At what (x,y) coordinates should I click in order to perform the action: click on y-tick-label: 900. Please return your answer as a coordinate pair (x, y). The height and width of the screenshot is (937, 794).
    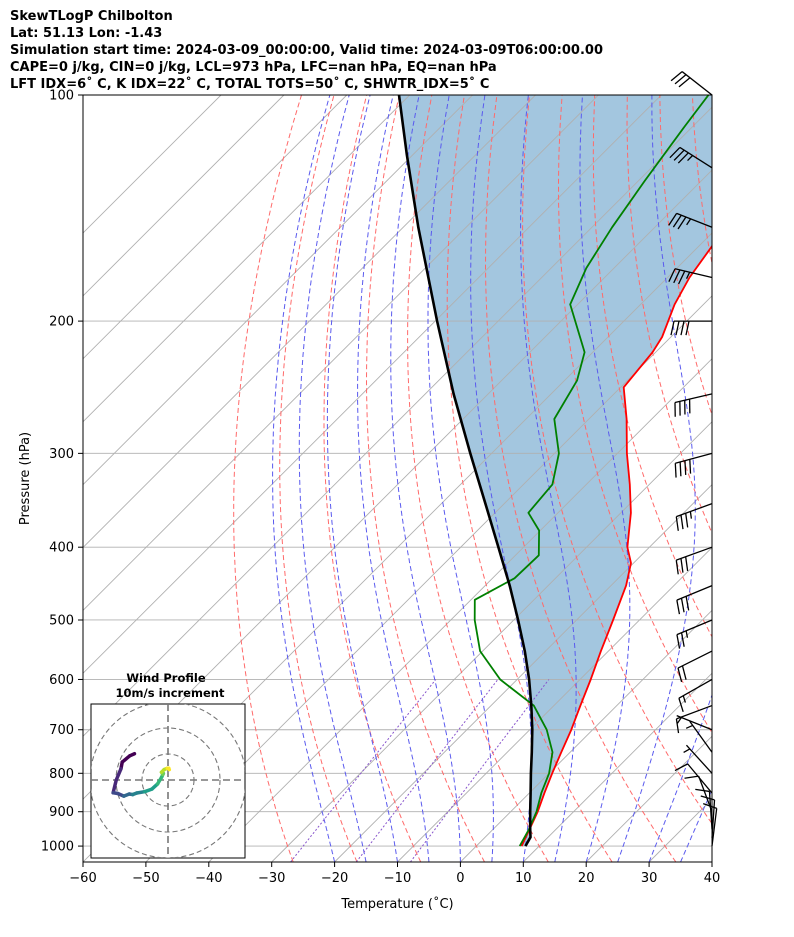
    Looking at the image, I should click on (61, 812).